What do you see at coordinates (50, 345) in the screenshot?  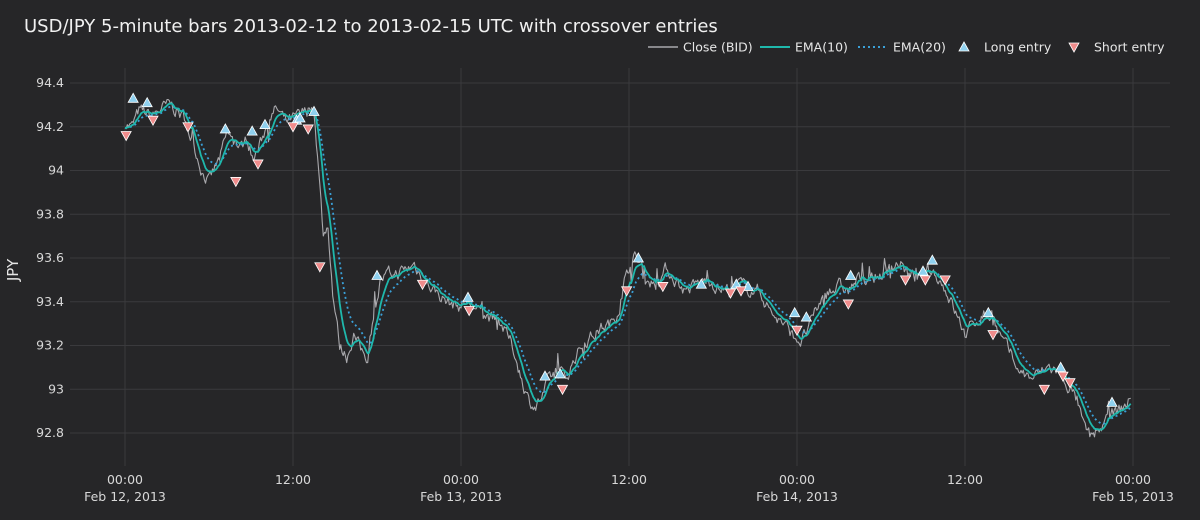 I see `y-tick-label: 93.2` at bounding box center [50, 345].